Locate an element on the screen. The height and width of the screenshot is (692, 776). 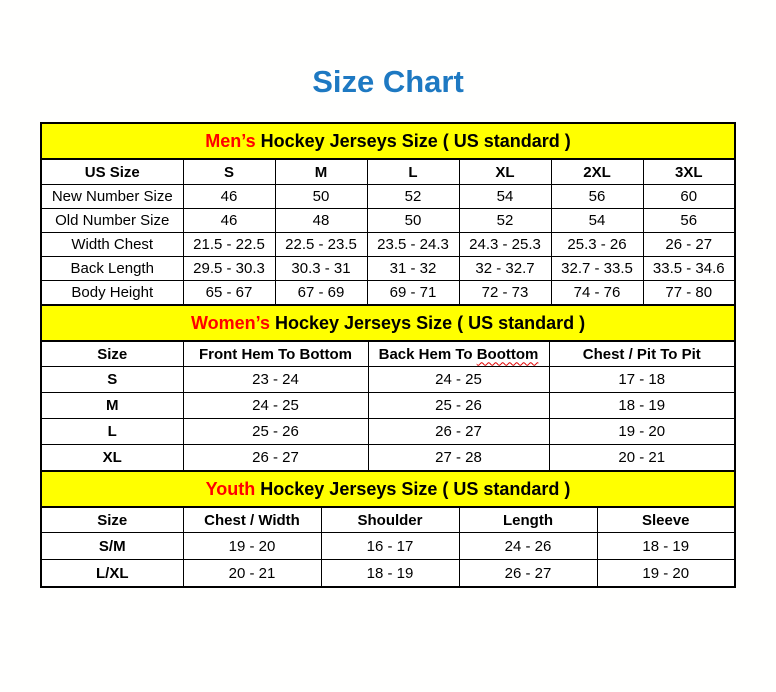
table-row: M 24 - 25 25 - 26 18 - 19 is located at coordinates (388, 405).